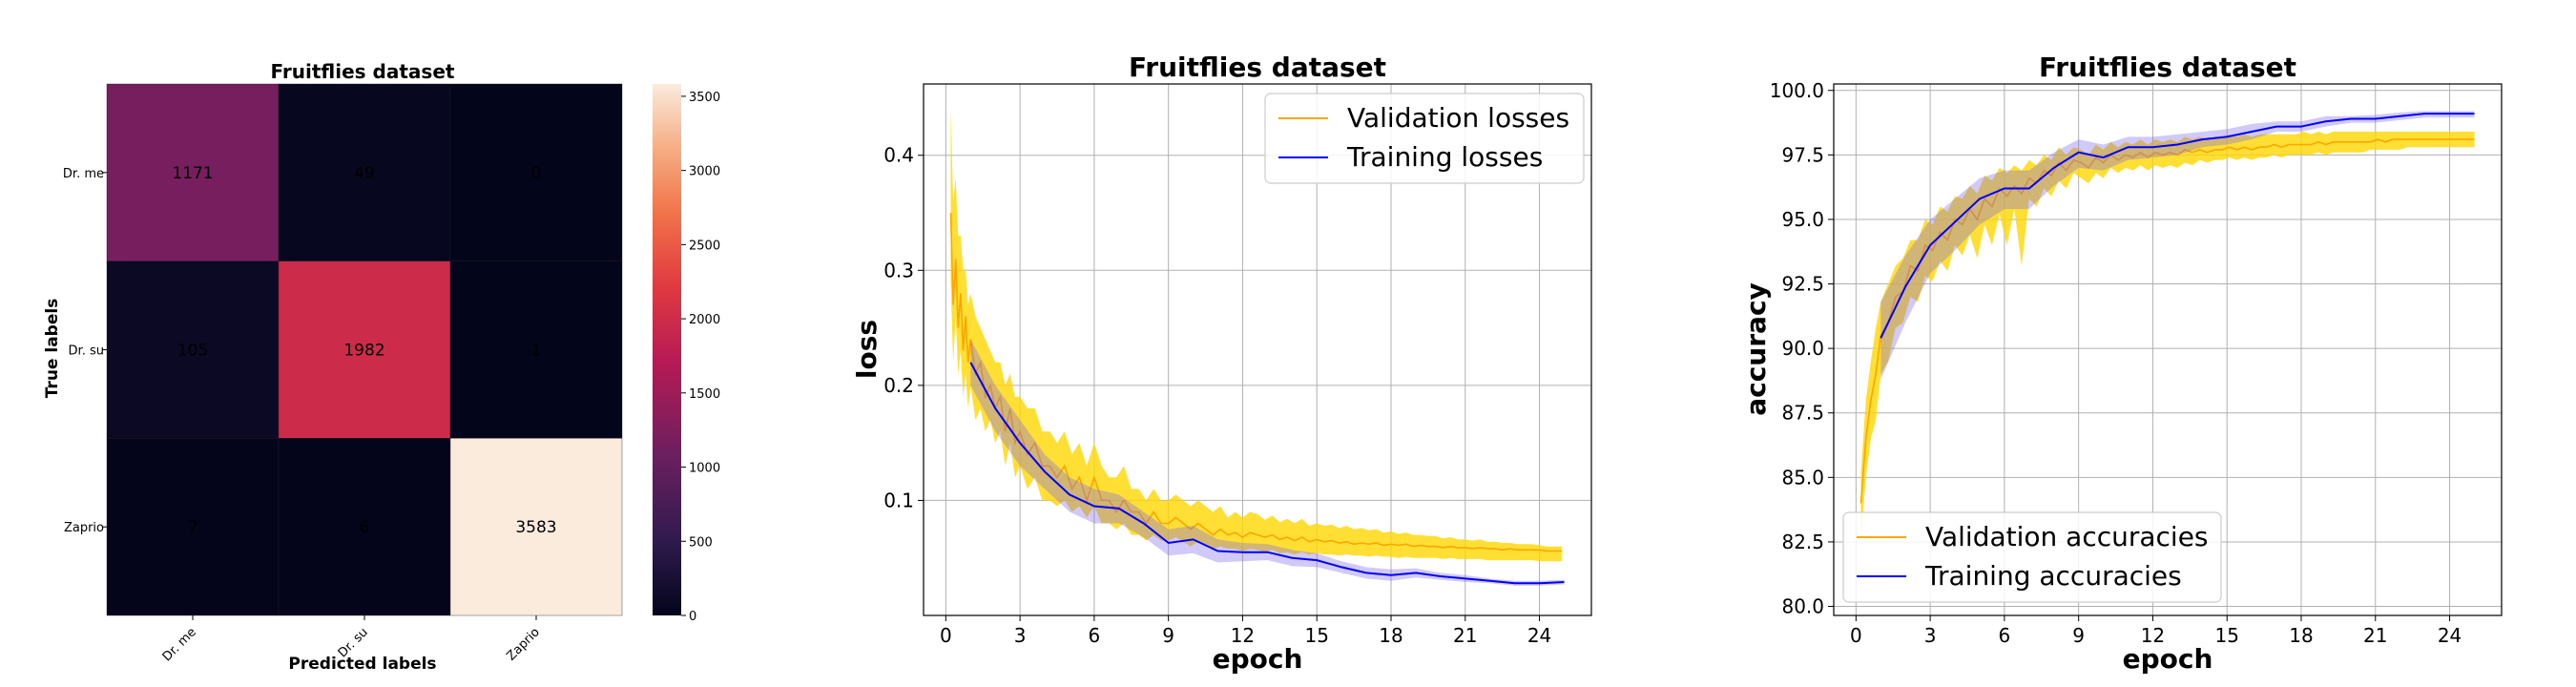 The width and height of the screenshot is (2576, 687). What do you see at coordinates (1458, 118) in the screenshot?
I see `loss-legend-label-validation: Validation losses` at bounding box center [1458, 118].